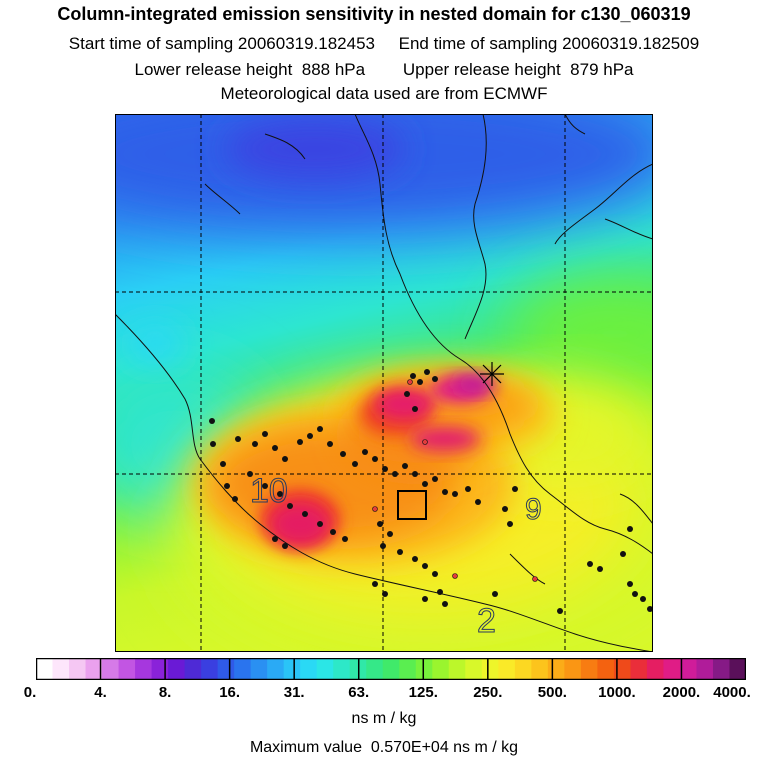 The width and height of the screenshot is (768, 768). What do you see at coordinates (294, 692) in the screenshot?
I see `colorbar-tick-label: 31.` at bounding box center [294, 692].